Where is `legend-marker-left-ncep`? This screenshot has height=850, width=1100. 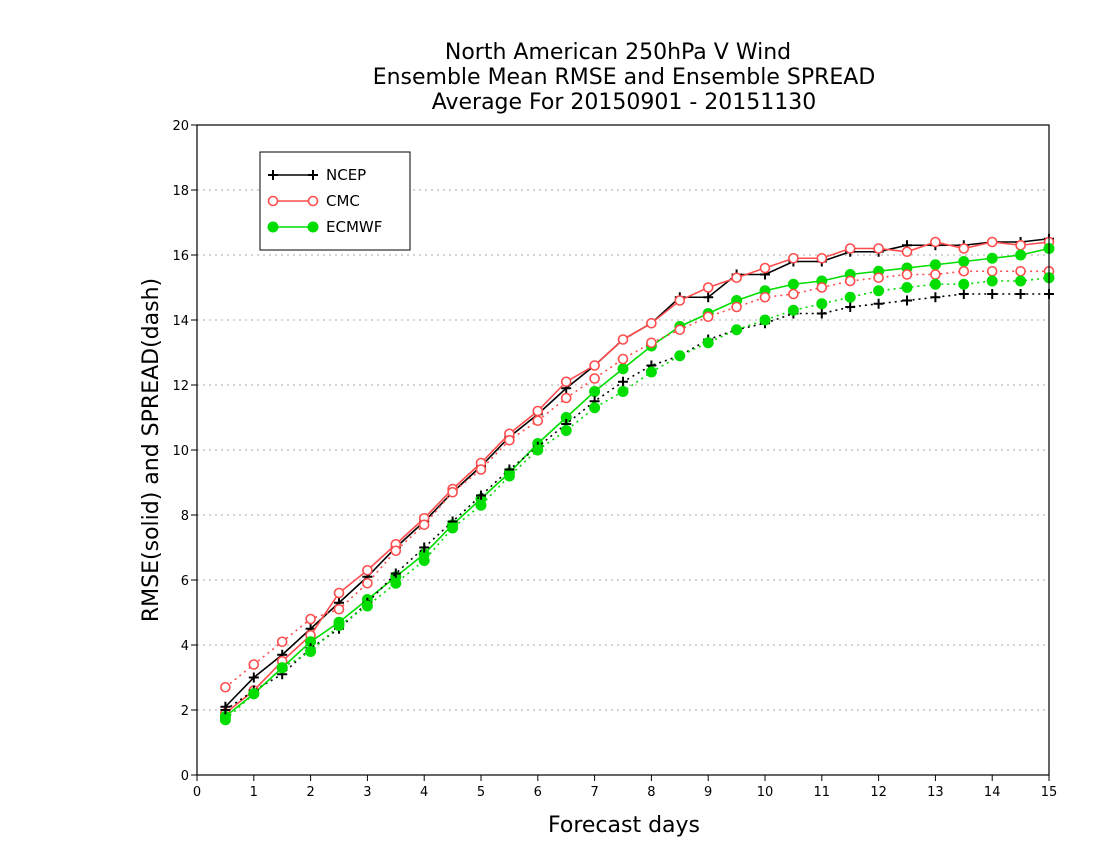 legend-marker-left-ncep is located at coordinates (273, 175).